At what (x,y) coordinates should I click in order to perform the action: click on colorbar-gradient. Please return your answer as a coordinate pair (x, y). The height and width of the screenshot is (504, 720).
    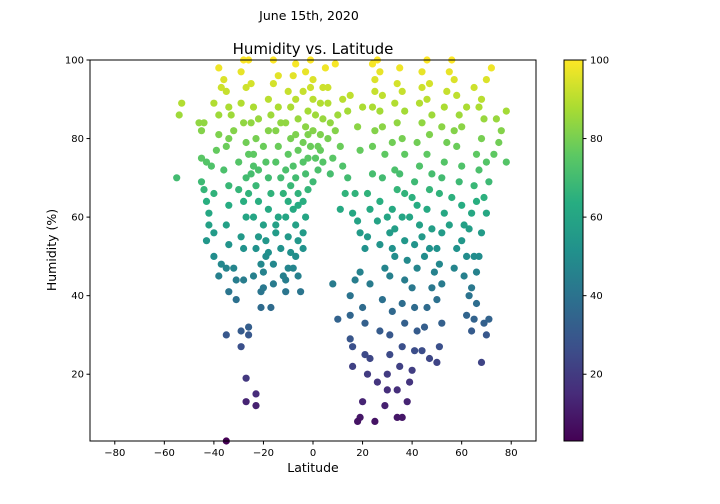
    Looking at the image, I should click on (573, 250).